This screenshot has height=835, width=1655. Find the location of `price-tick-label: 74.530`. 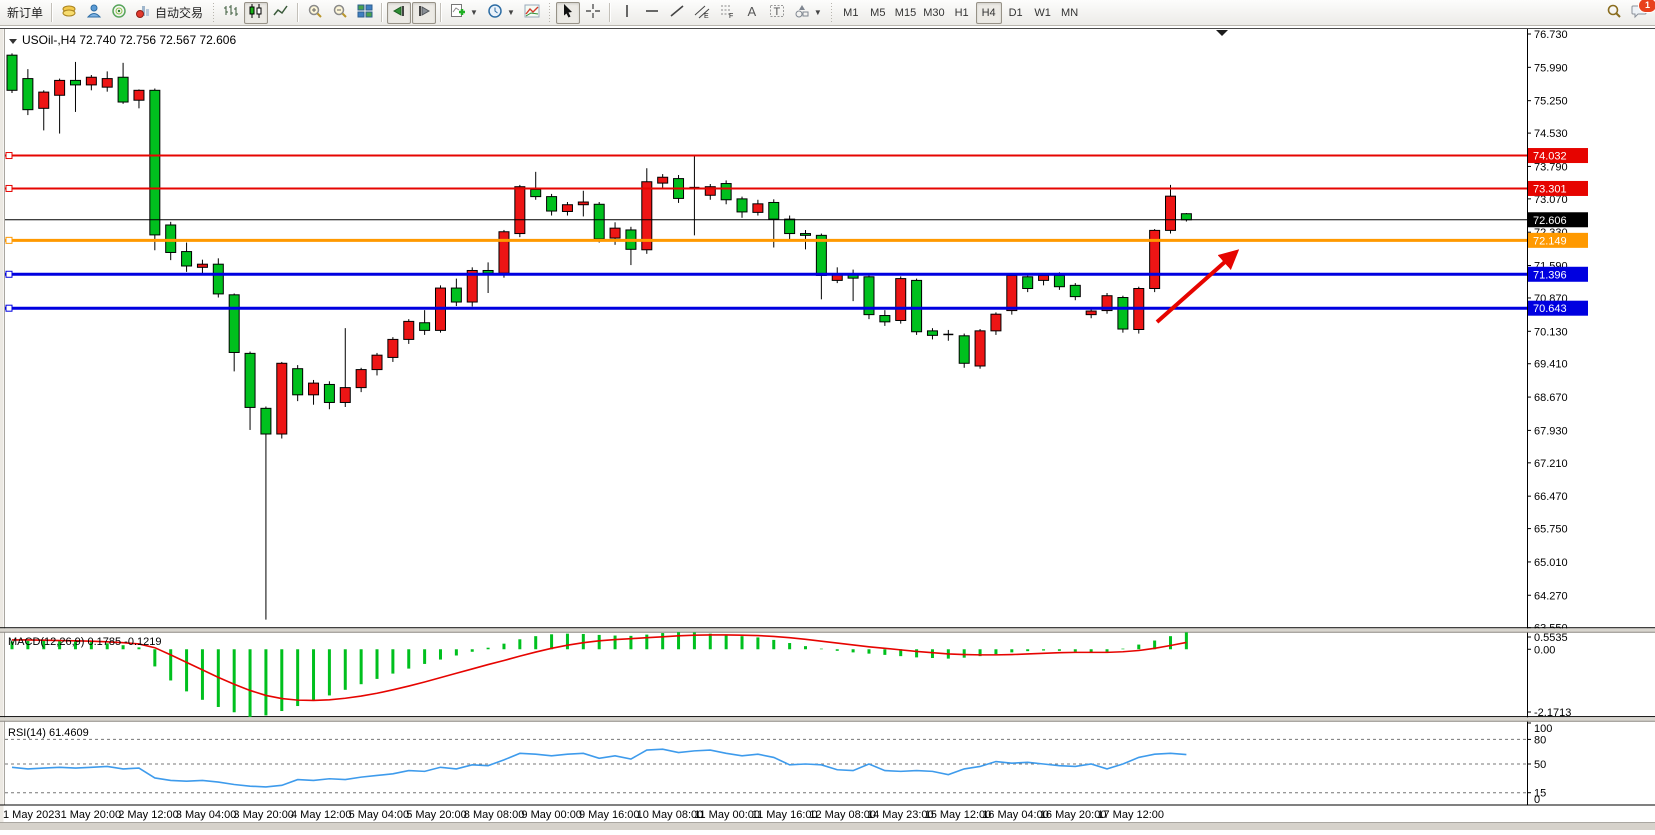

price-tick-label: 74.530 is located at coordinates (1551, 134).